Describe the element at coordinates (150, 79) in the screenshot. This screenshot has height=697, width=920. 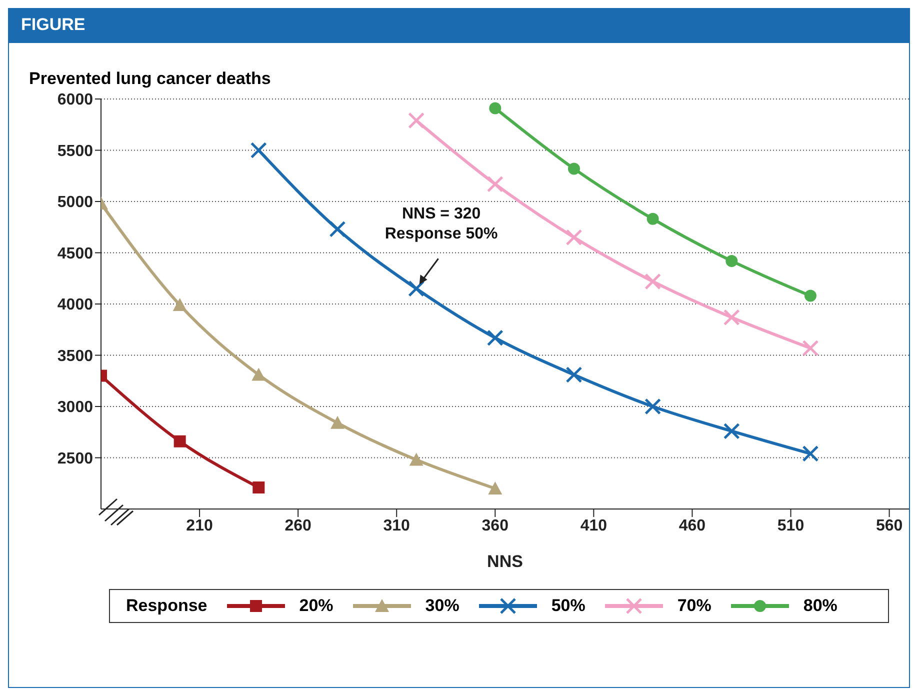
I see `y-axis-title: Prevented lung cancer deaths` at that location.